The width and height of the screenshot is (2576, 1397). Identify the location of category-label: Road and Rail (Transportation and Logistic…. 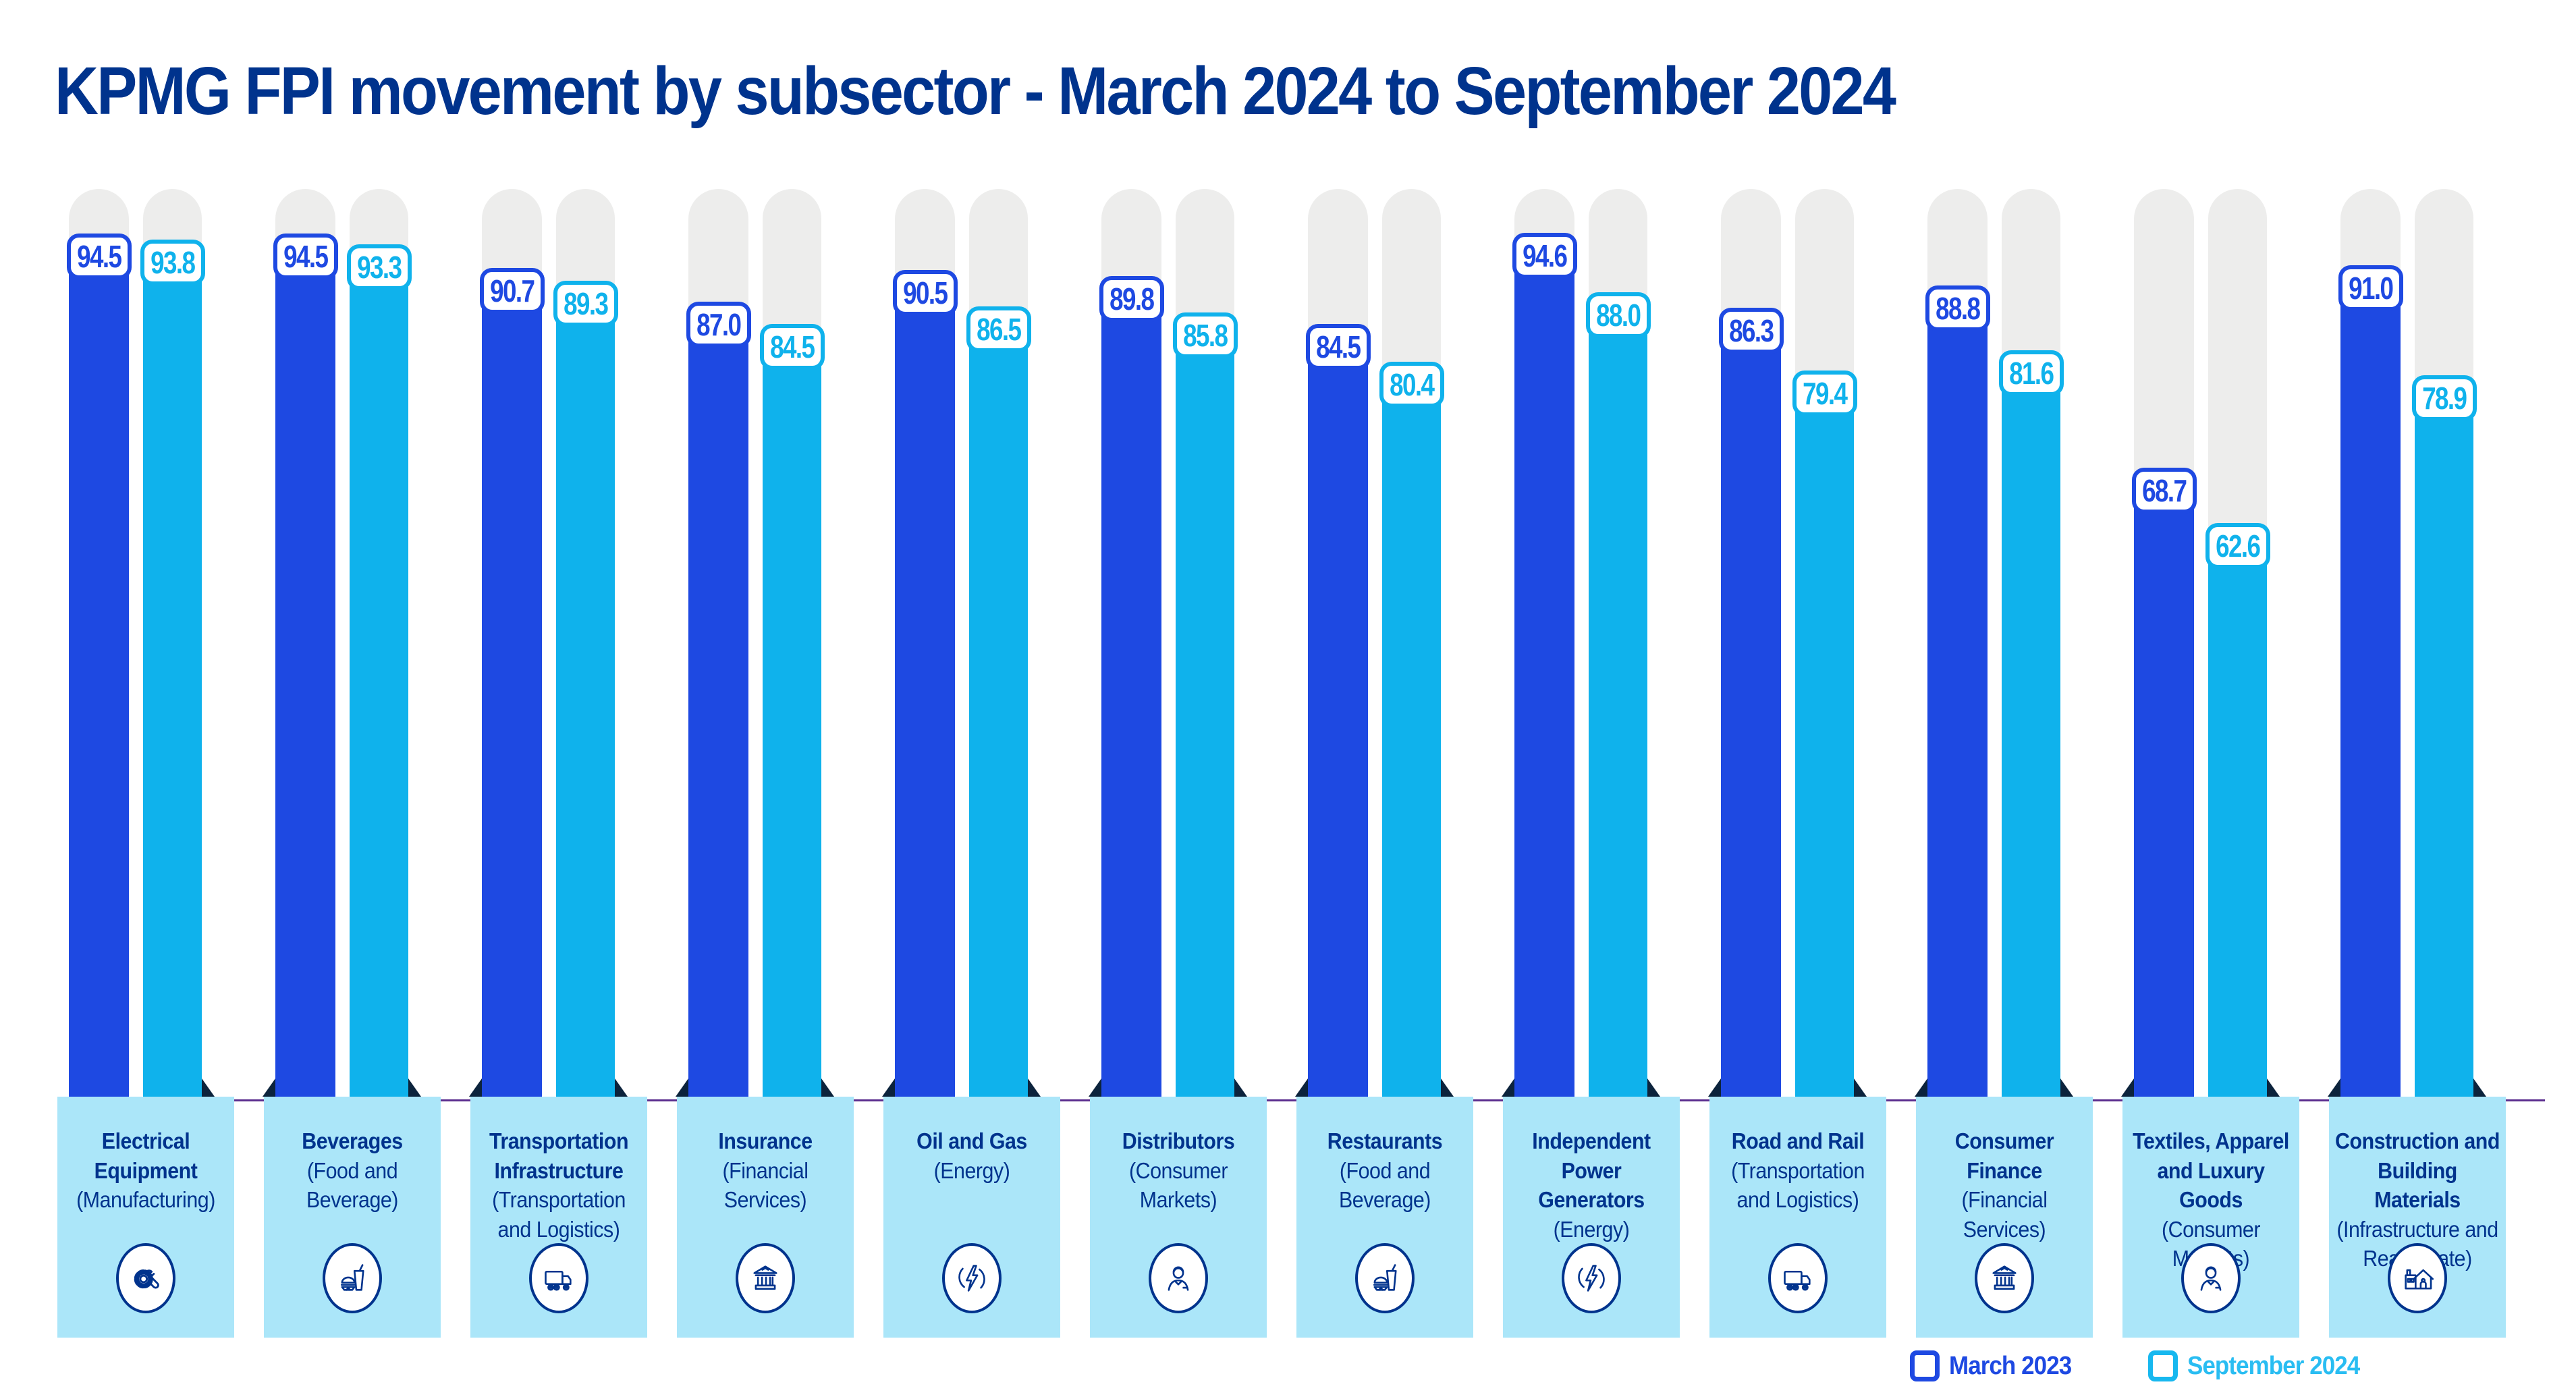
(1797, 1170).